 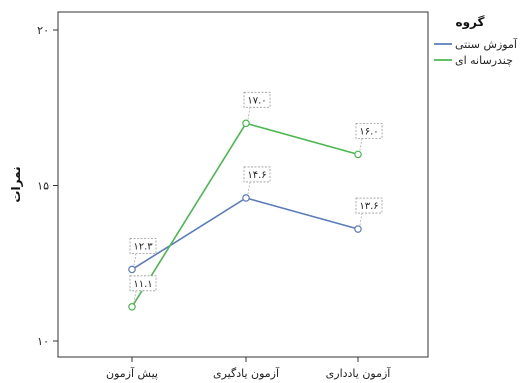 I want to click on data-label-text: ۱۱.۱, so click(x=142, y=284).